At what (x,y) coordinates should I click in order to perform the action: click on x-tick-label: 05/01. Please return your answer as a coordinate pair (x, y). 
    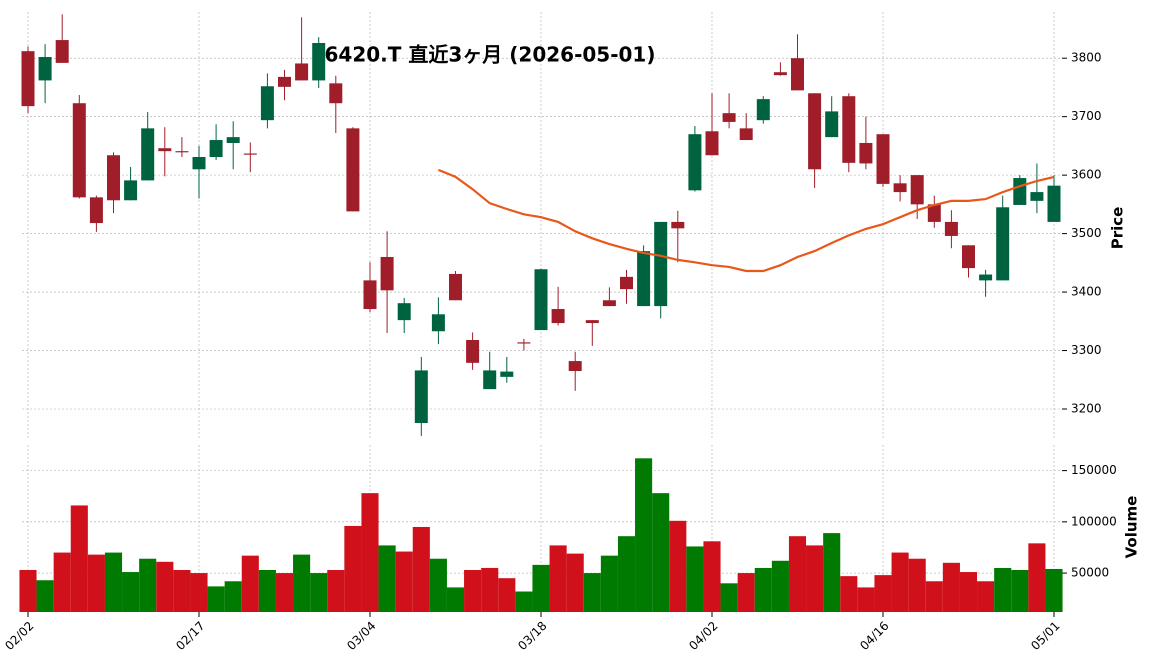
    Looking at the image, I should click on (1045, 636).